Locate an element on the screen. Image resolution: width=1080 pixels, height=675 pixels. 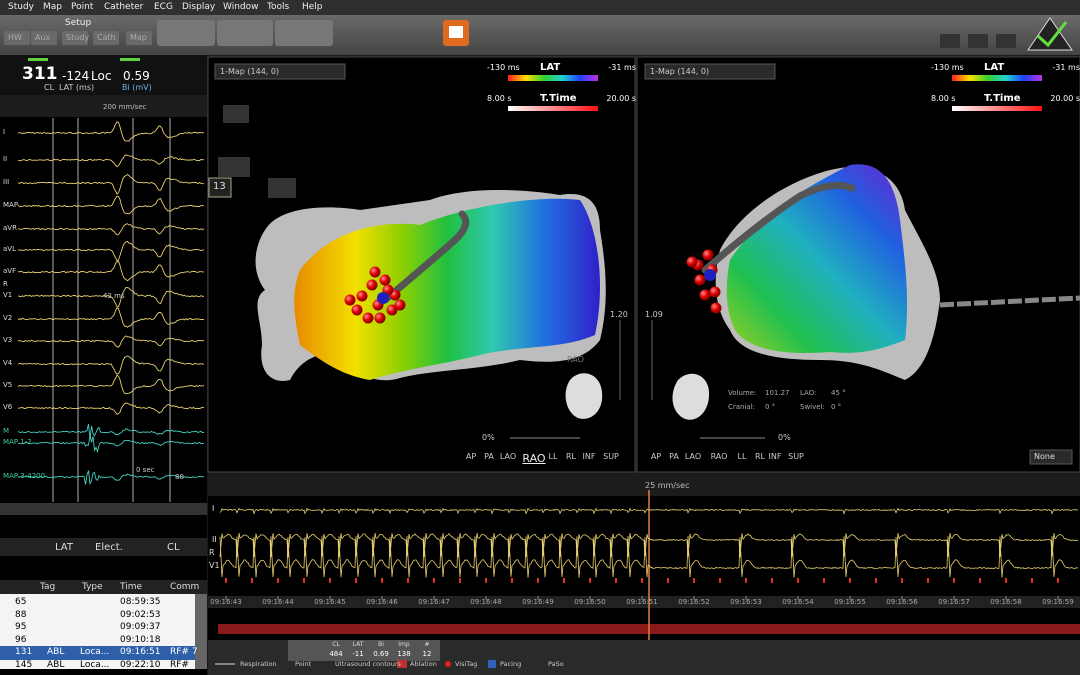
display-selector: None is located at coordinates (1044, 456).